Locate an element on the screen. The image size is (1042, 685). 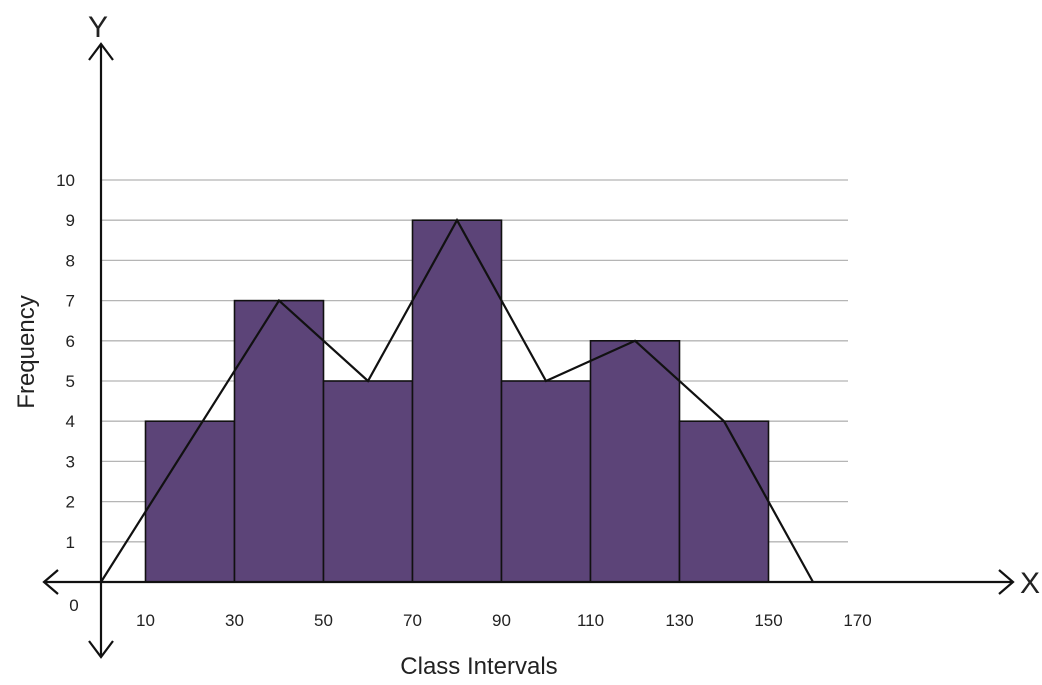
x-axis-title: Class Intervals is located at coordinates (478, 666).